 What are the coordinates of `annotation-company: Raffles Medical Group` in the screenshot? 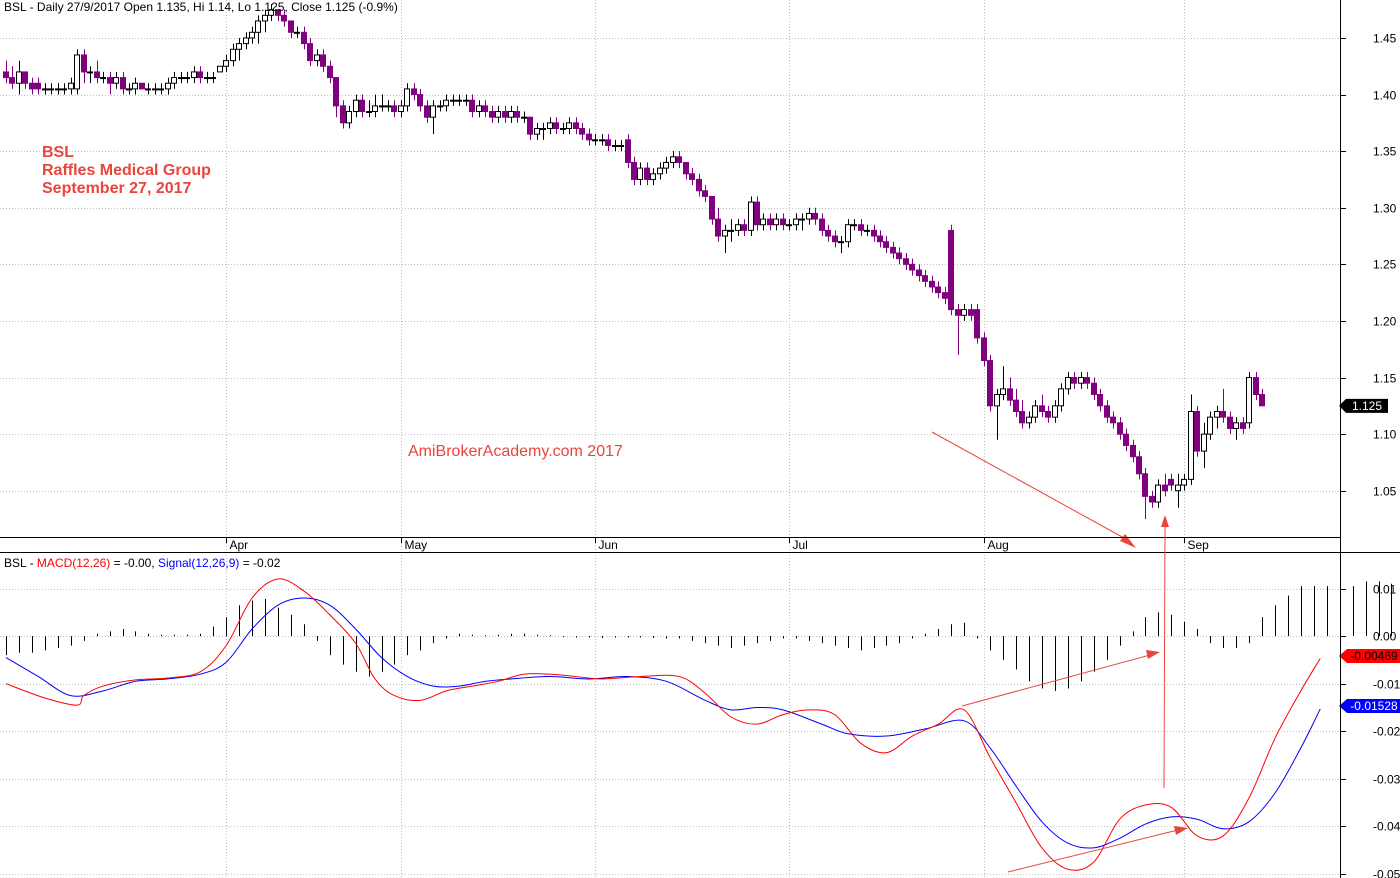 It's located at (126, 170).